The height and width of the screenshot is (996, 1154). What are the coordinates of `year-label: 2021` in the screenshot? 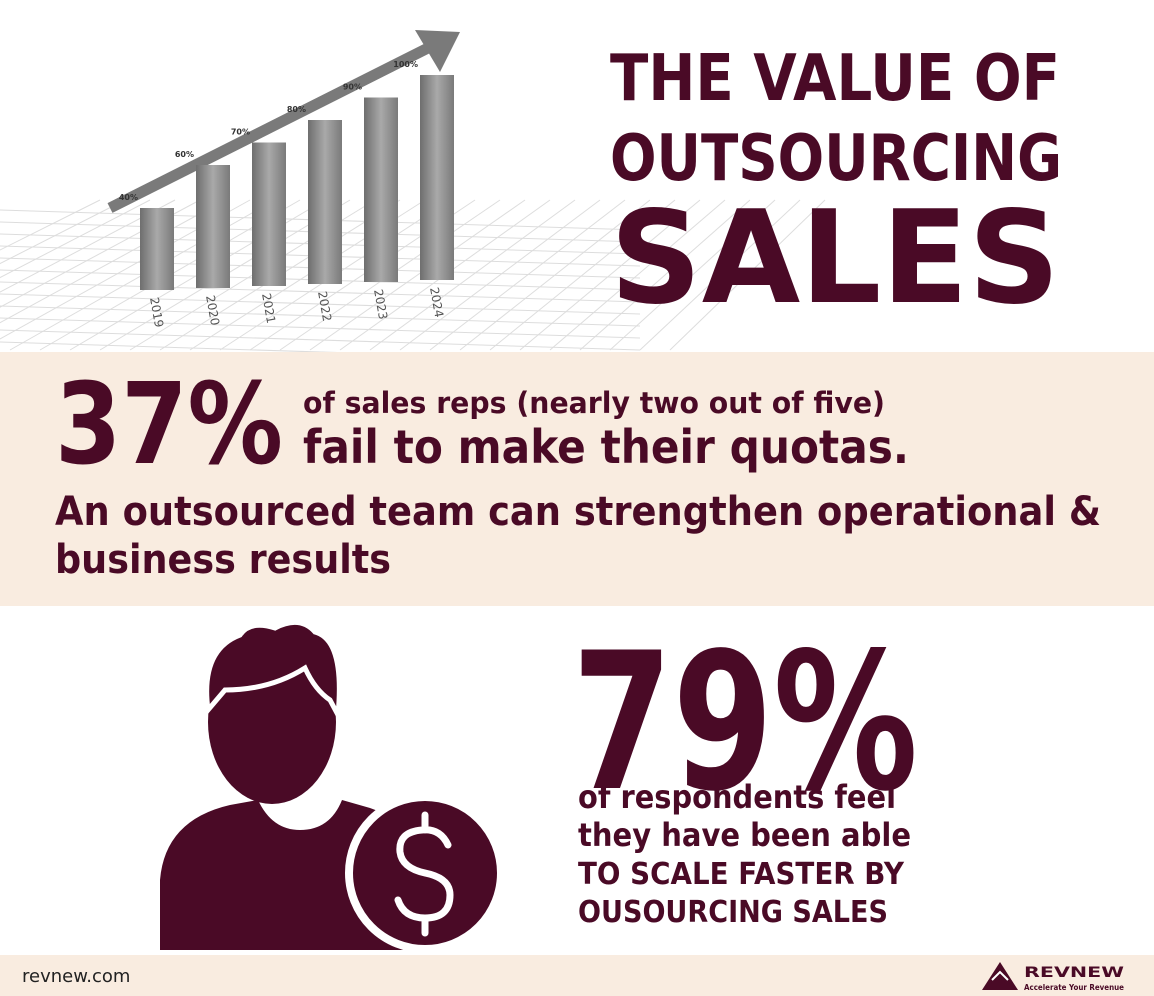 It's located at (268, 308).